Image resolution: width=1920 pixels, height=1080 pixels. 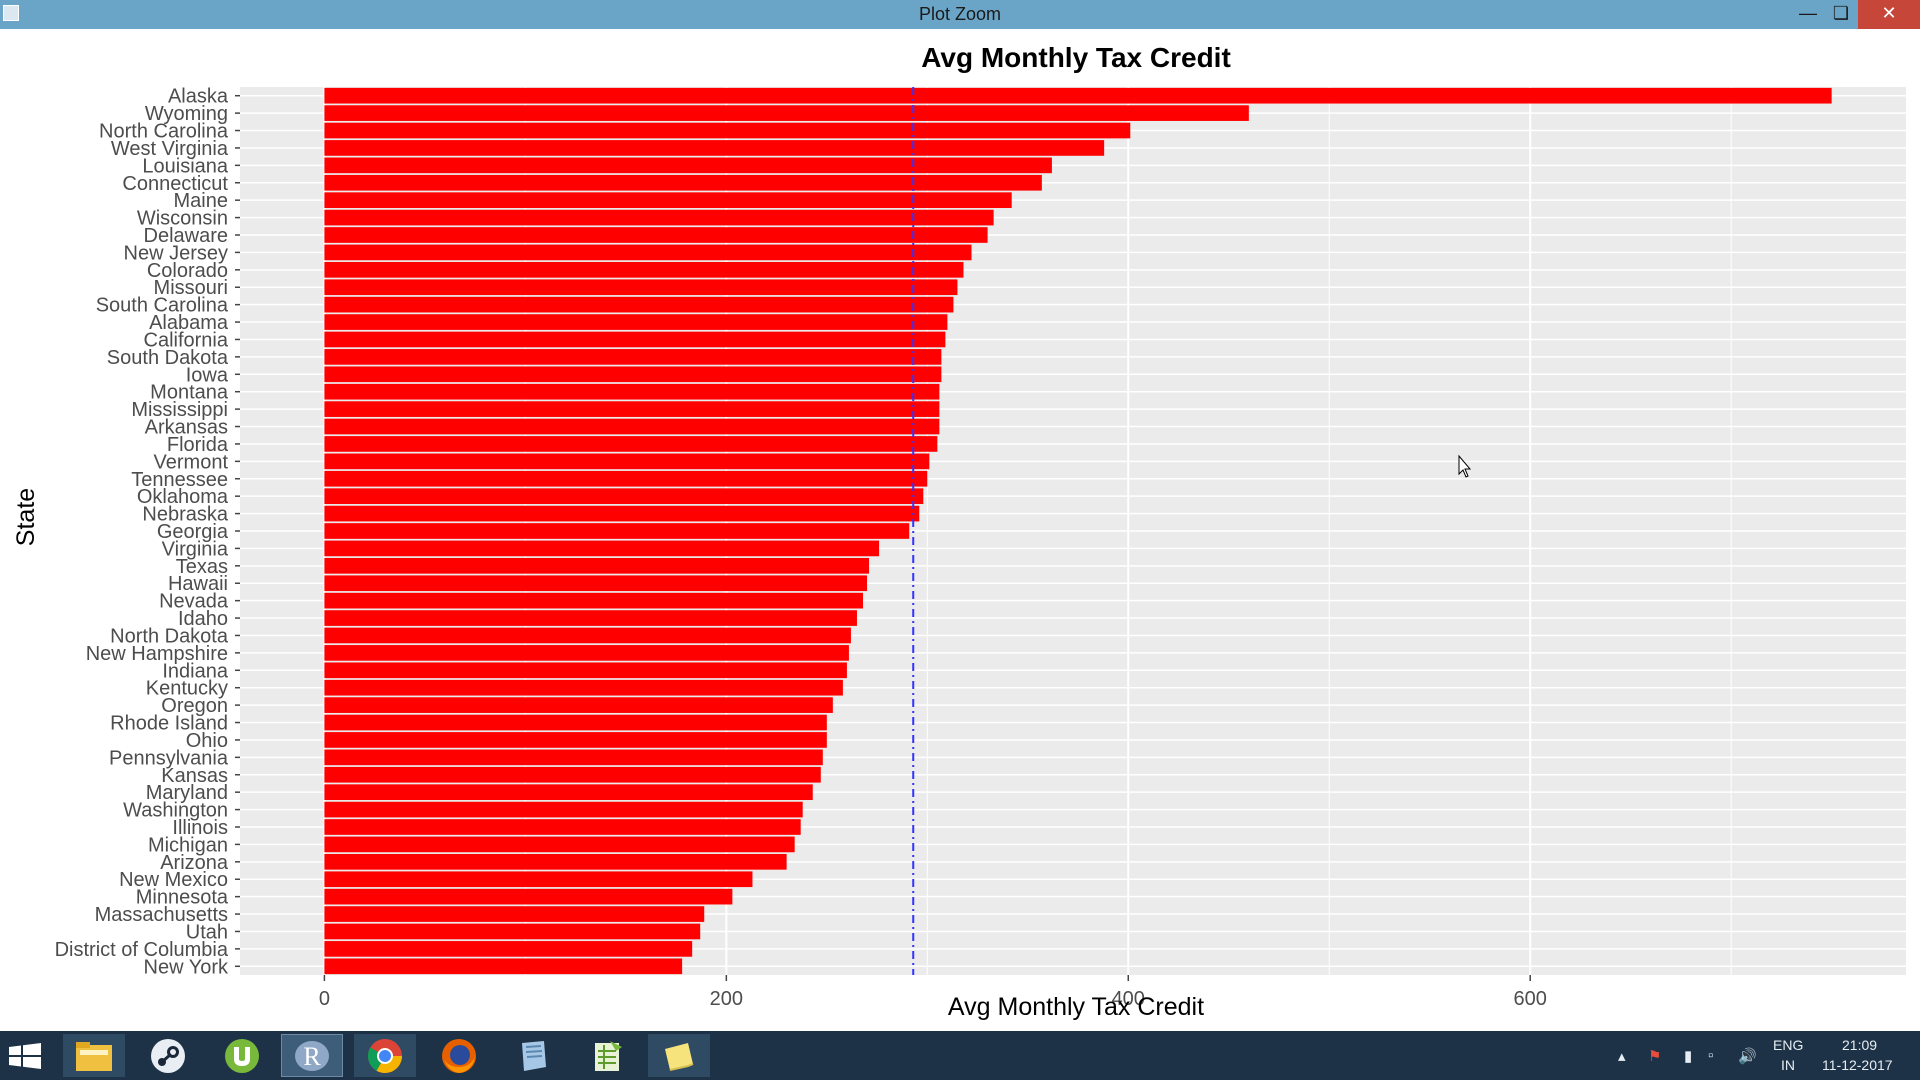 What do you see at coordinates (562, 827) in the screenshot?
I see `bar-illinois` at bounding box center [562, 827].